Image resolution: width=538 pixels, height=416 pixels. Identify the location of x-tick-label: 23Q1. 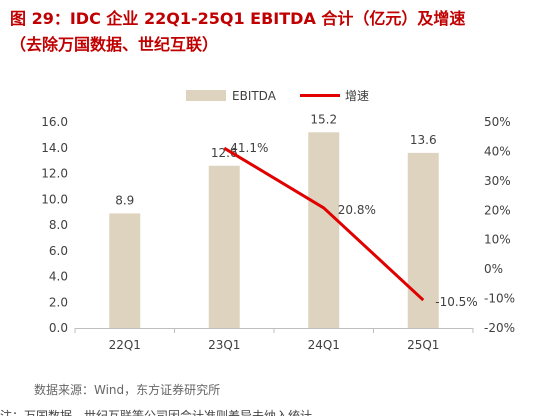
(224, 345).